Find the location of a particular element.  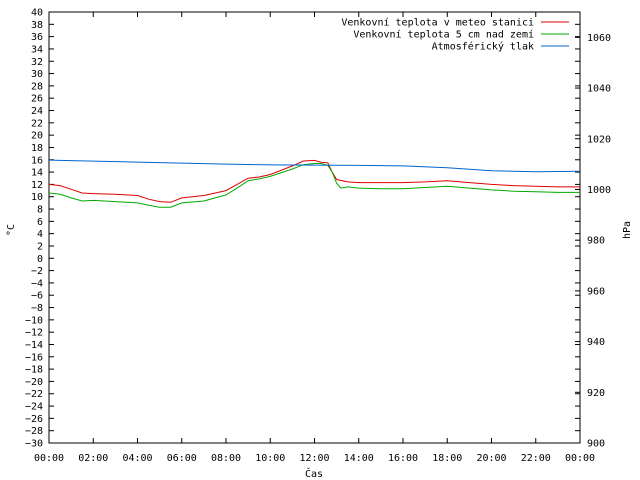

y-left-tick-label: 6 is located at coordinates (40, 222).